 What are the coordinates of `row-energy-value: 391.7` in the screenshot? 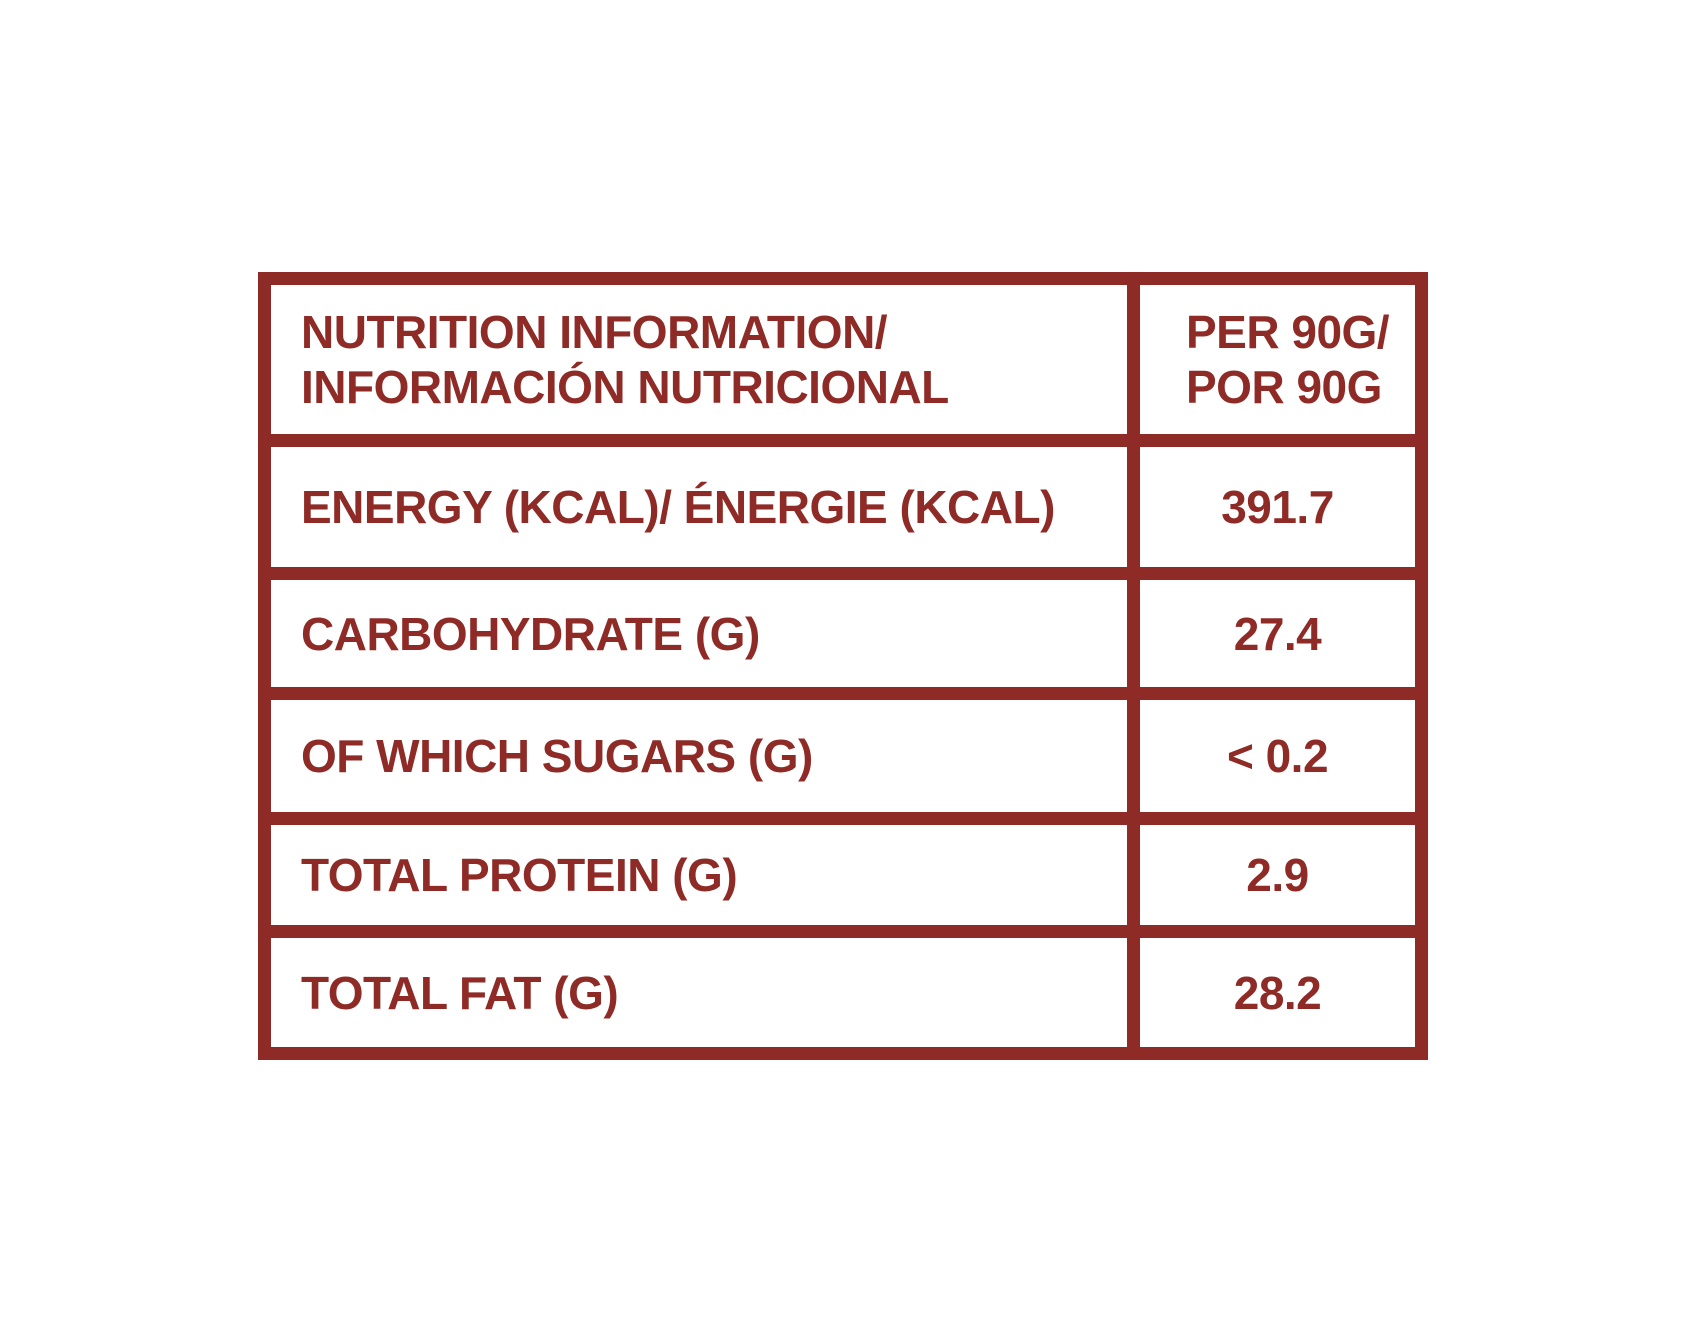 It's located at (1277, 507).